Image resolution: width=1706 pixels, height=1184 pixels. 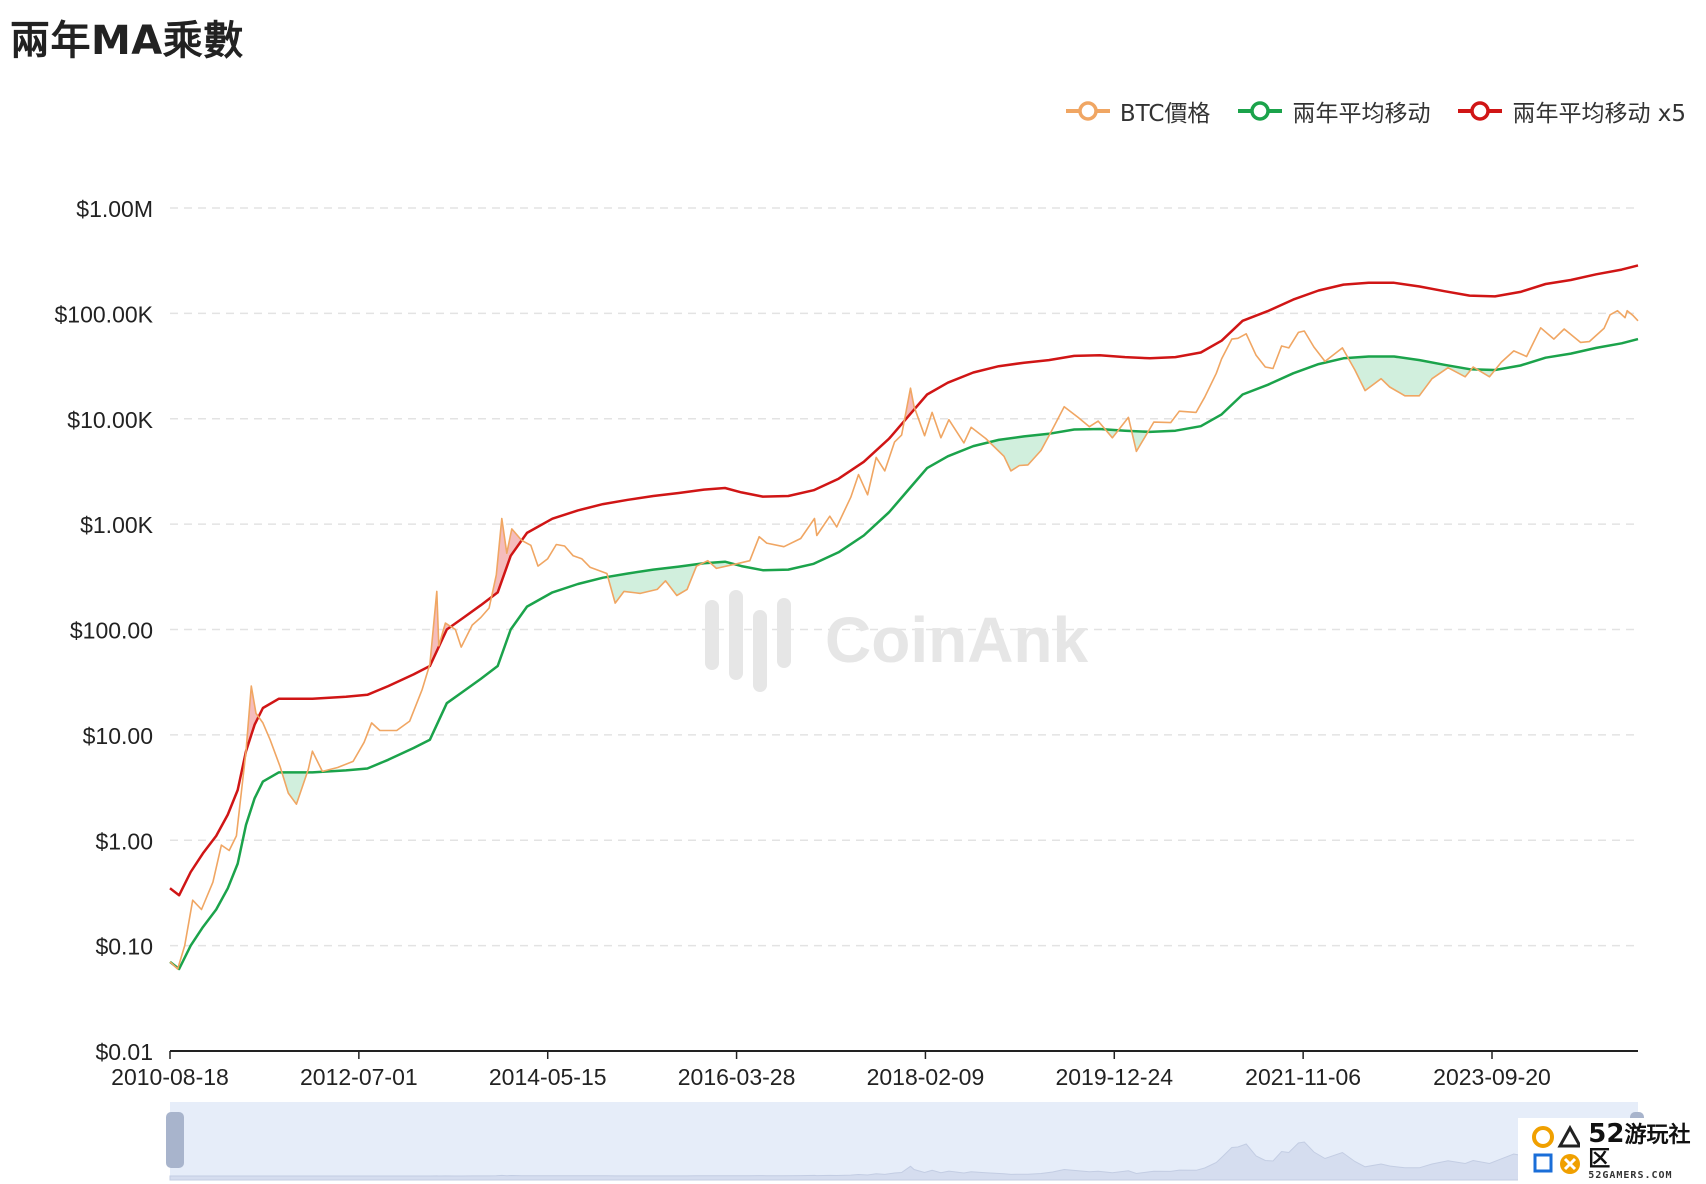 I want to click on y-tick-label: $100.00, so click(x=111, y=631).